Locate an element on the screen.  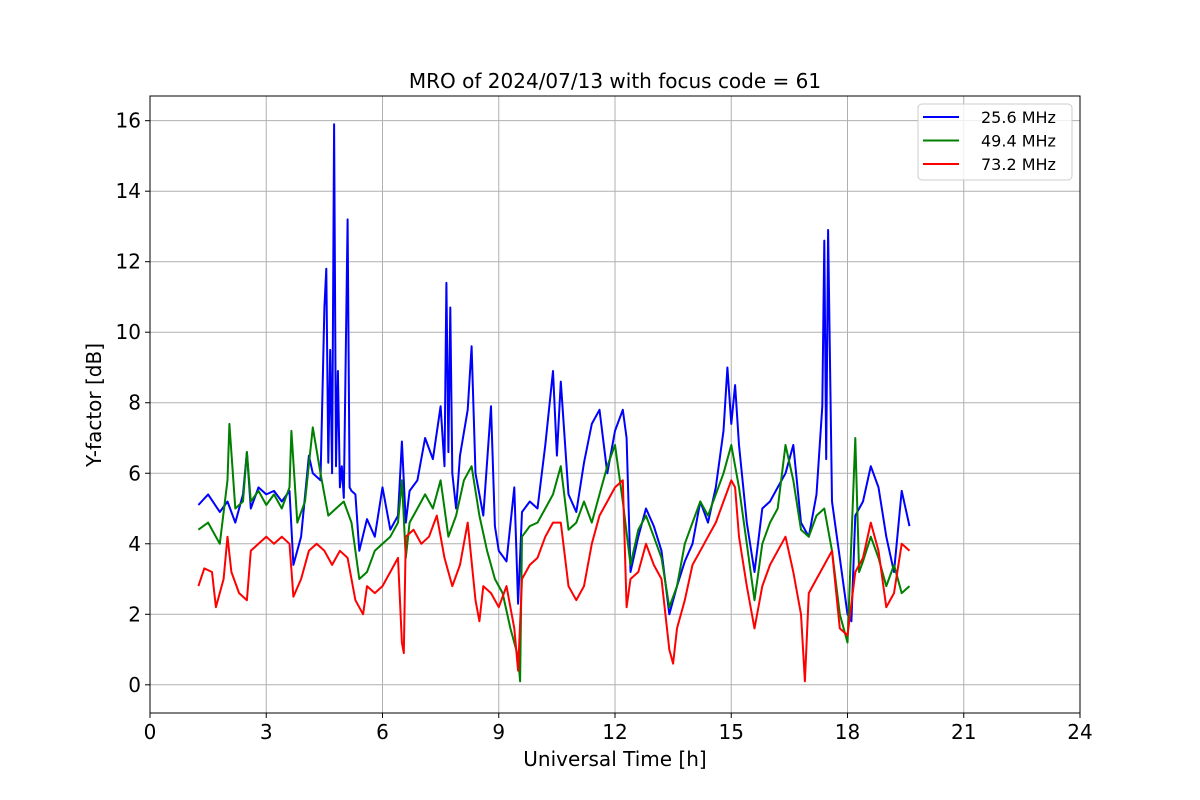
x-tick-label: 18 is located at coordinates (847, 732).